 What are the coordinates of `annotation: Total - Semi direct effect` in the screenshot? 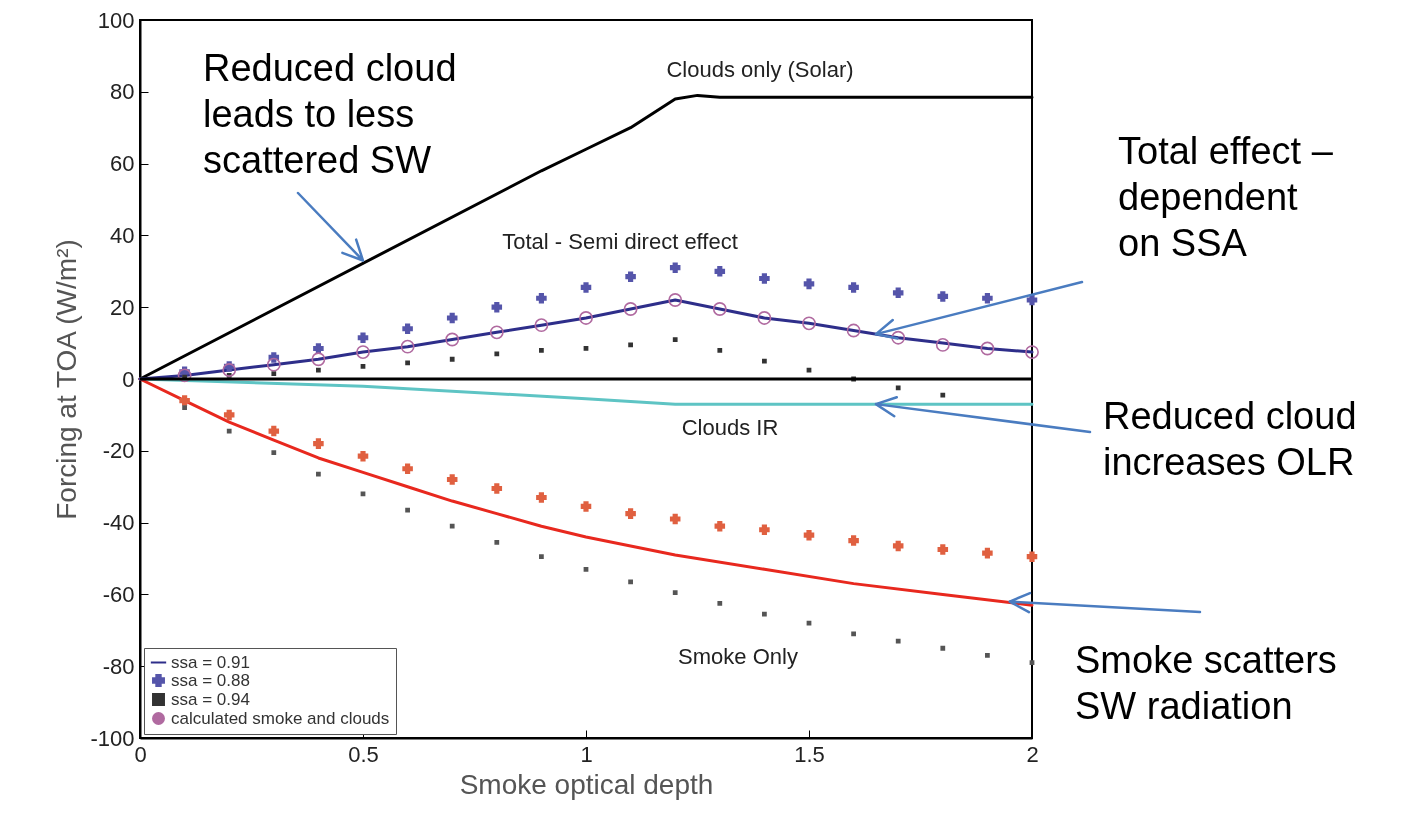 It's located at (620, 242).